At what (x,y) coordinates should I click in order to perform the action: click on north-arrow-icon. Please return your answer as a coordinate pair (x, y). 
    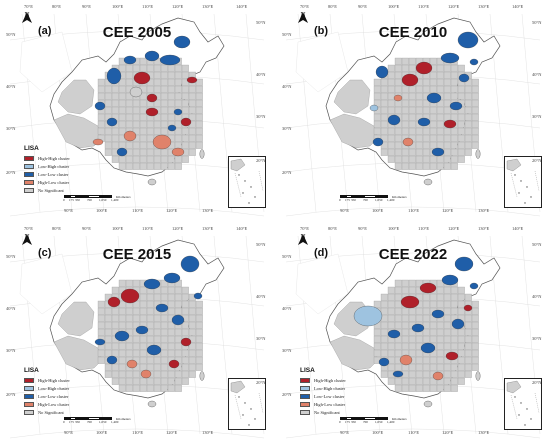
    Looking at the image, I should click on (303, 17).